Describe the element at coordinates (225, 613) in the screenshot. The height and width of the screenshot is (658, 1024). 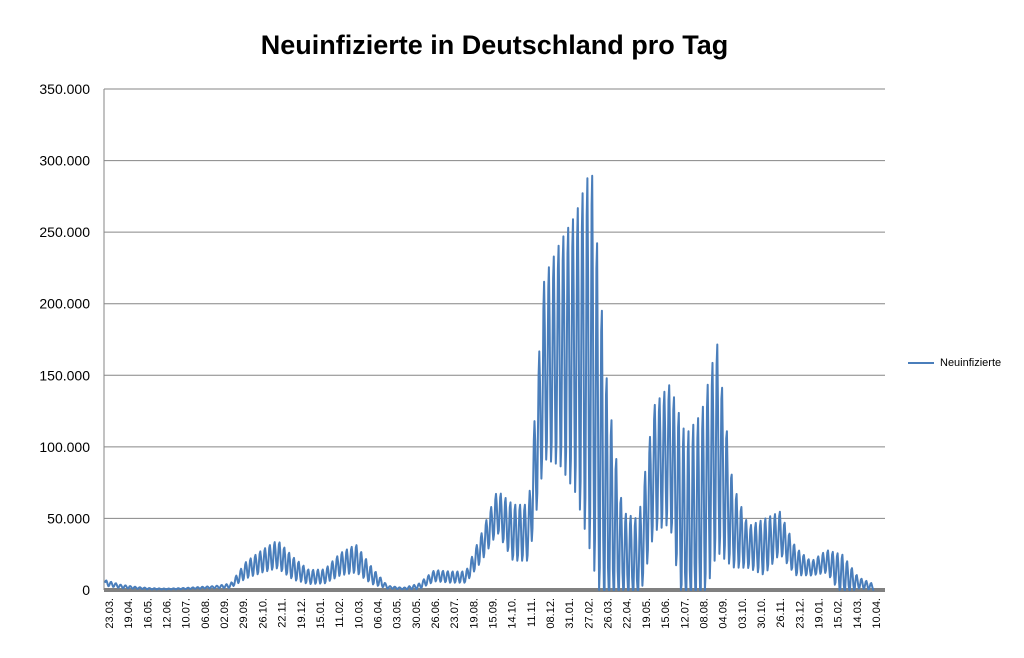
I see `x-tick-label: 02.09.` at that location.